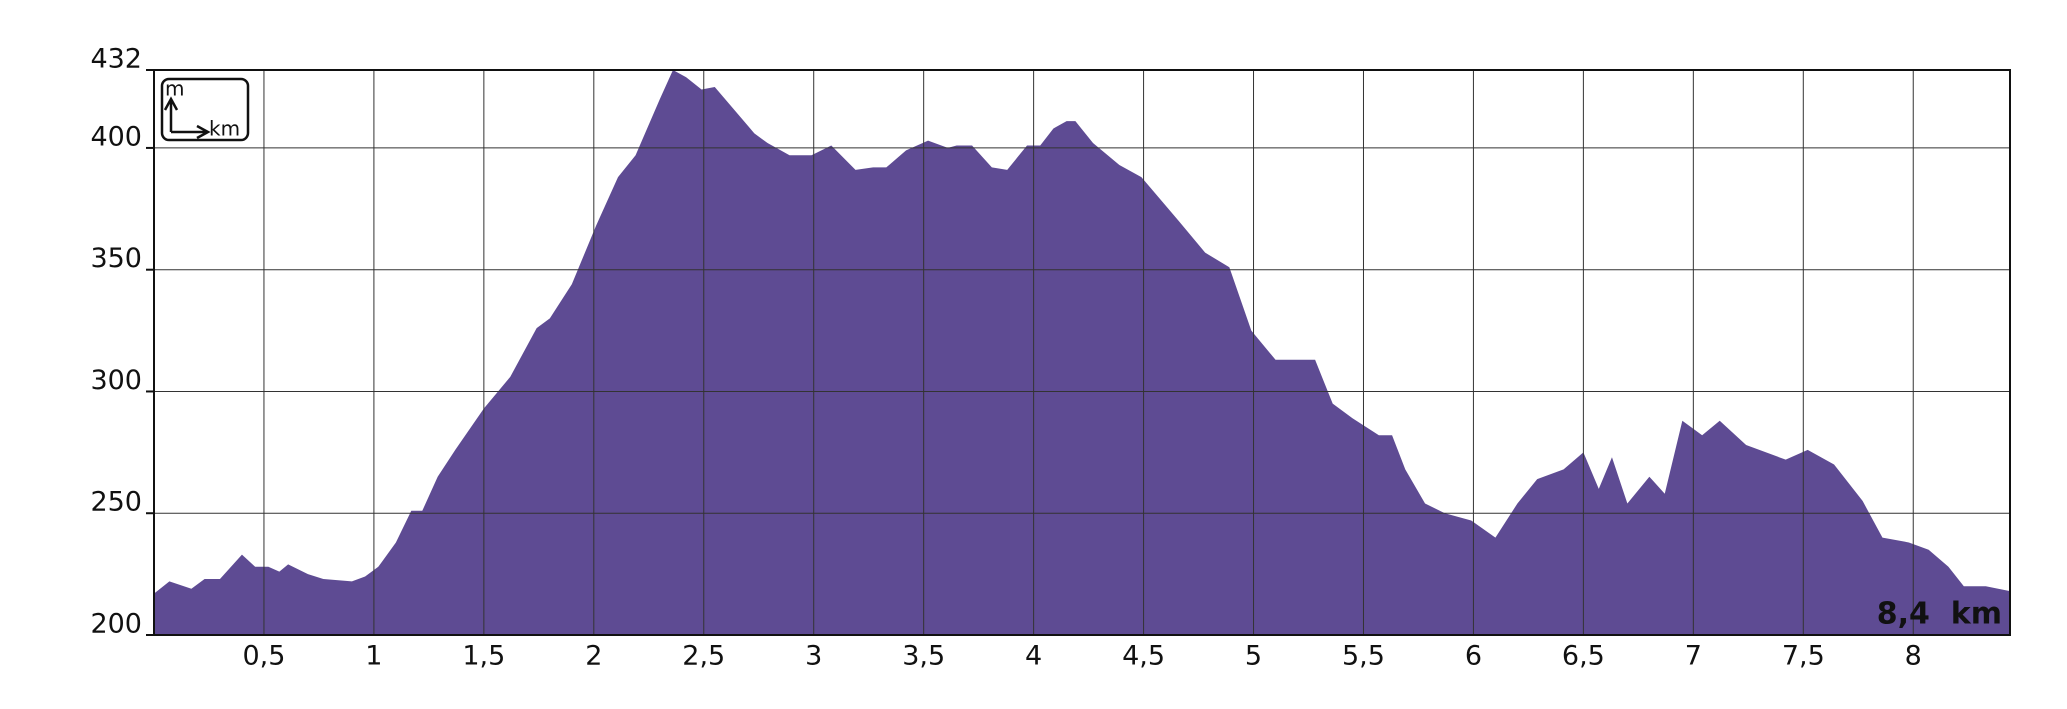 This screenshot has width=2067, height=709. Describe the element at coordinates (923, 656) in the screenshot. I see `x-tick-label: 3,5` at that location.